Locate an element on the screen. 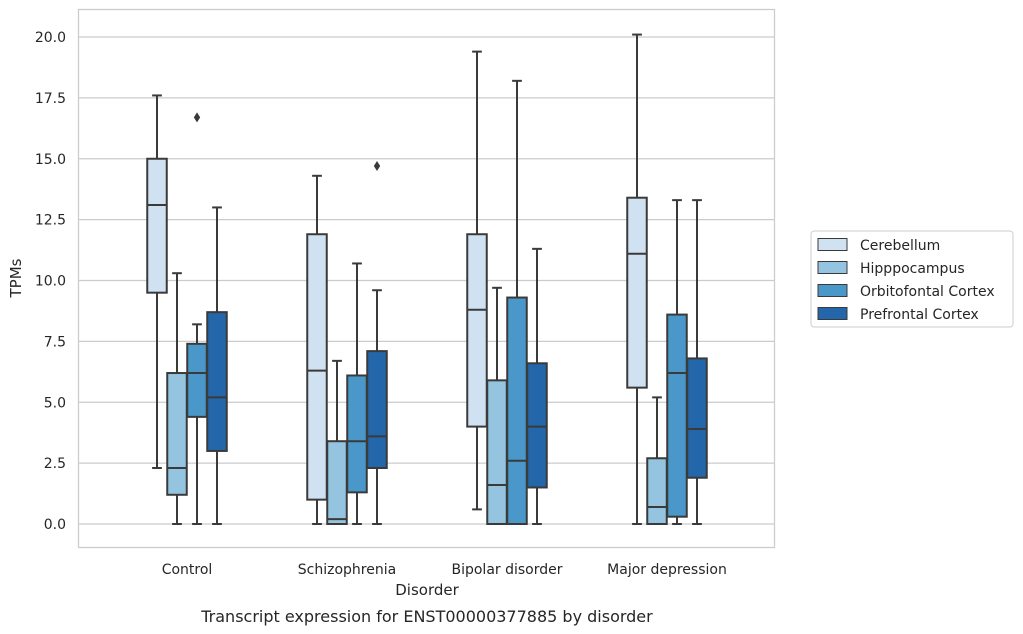 This screenshot has height=634, width=1023. y-tick-labels: 0.0 2.5 5.0 7.5 10.0 12.5 15.0 17.5 20.0 is located at coordinates (50, 281).